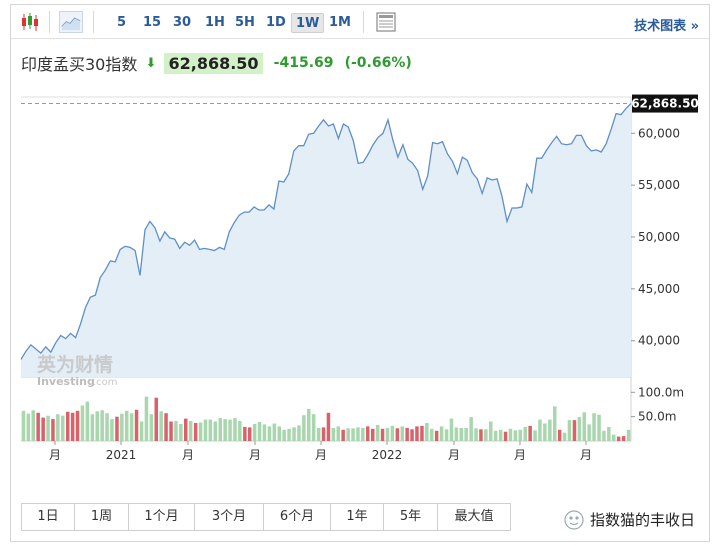 This screenshot has width=718, height=548. I want to click on news-table-icon, so click(386, 22).